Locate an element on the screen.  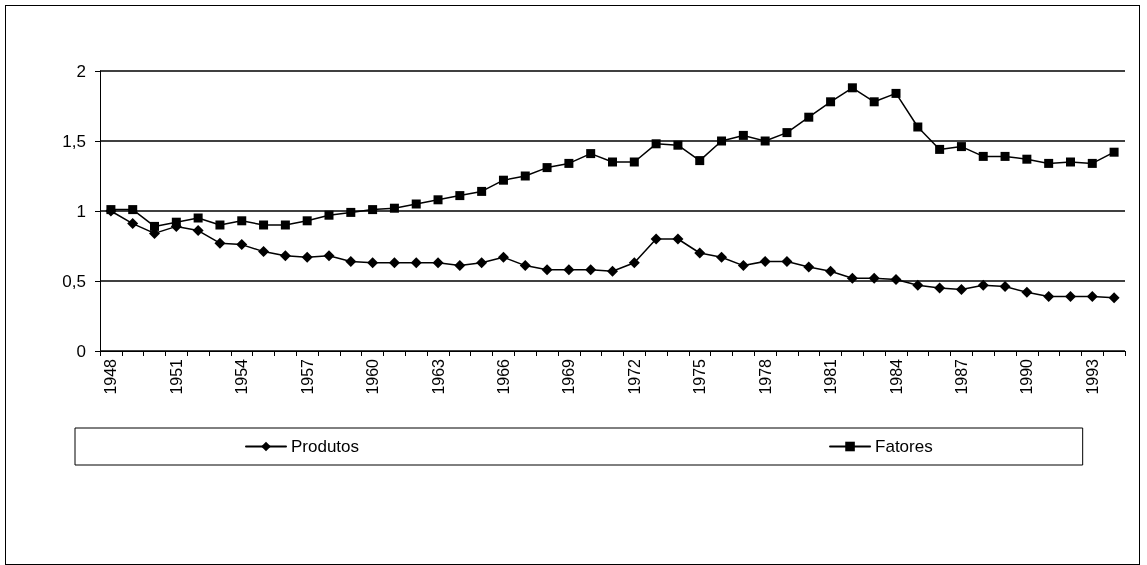
x-tick-label: 1963 is located at coordinates (438, 376).